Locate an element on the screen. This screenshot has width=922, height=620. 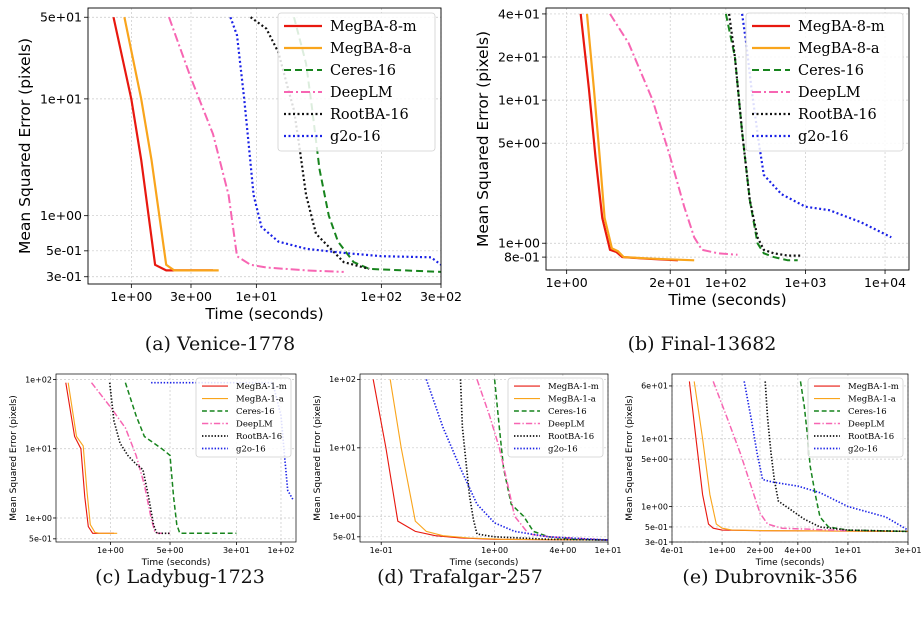
x-tick-label: 1e-01 is located at coordinates (381, 550).